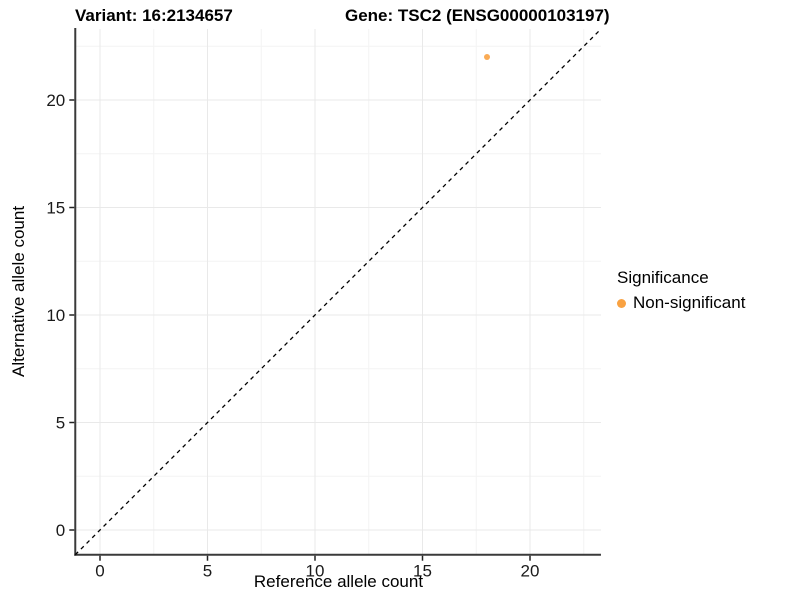  Describe the element at coordinates (154, 15) in the screenshot. I see `variant-title: Variant: 16:2134657` at that location.